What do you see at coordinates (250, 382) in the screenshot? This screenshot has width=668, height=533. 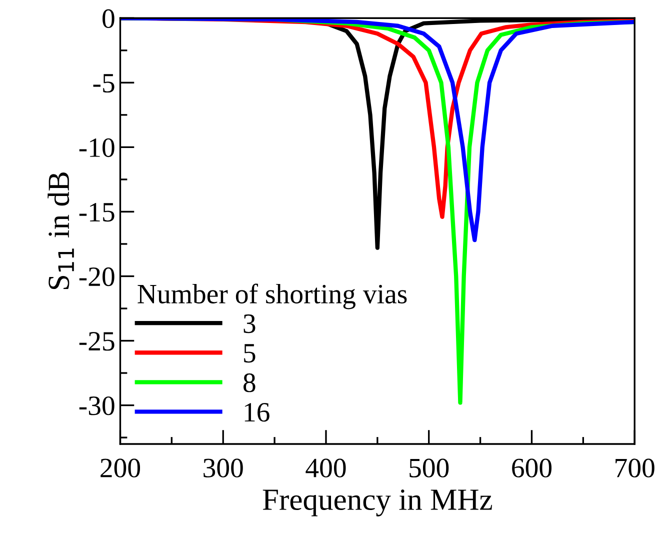 I see `legend-label: 8` at bounding box center [250, 382].